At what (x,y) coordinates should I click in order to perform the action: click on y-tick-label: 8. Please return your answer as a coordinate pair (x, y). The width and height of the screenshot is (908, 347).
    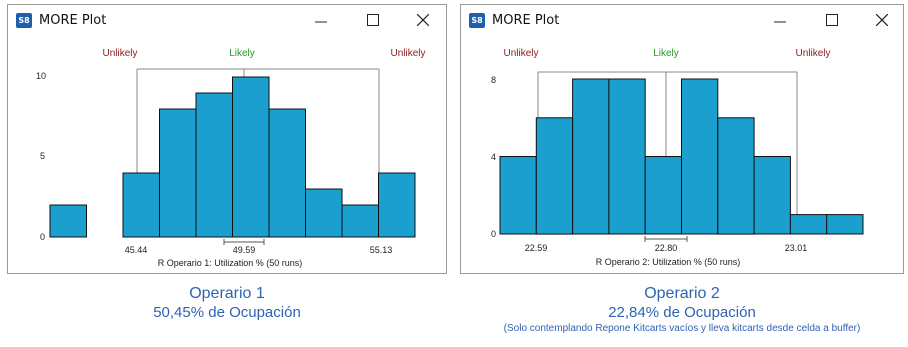
    Looking at the image, I should click on (493, 80).